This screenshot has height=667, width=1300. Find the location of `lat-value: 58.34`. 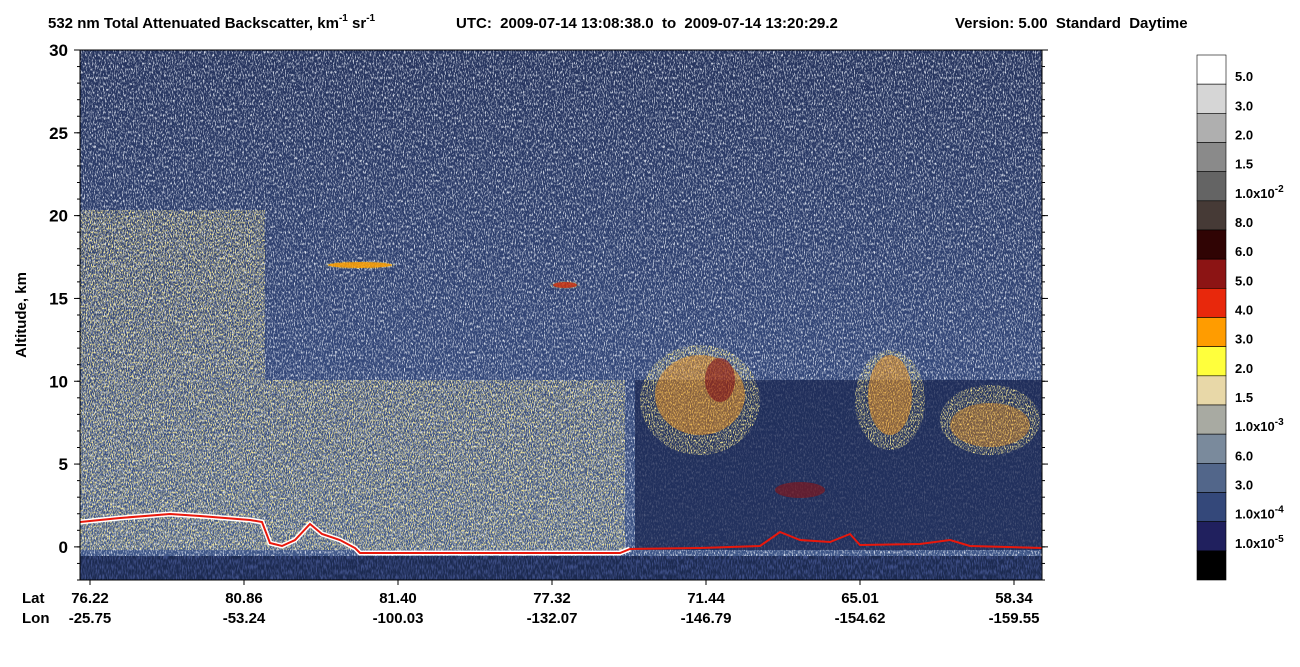

lat-value: 58.34 is located at coordinates (1014, 598).